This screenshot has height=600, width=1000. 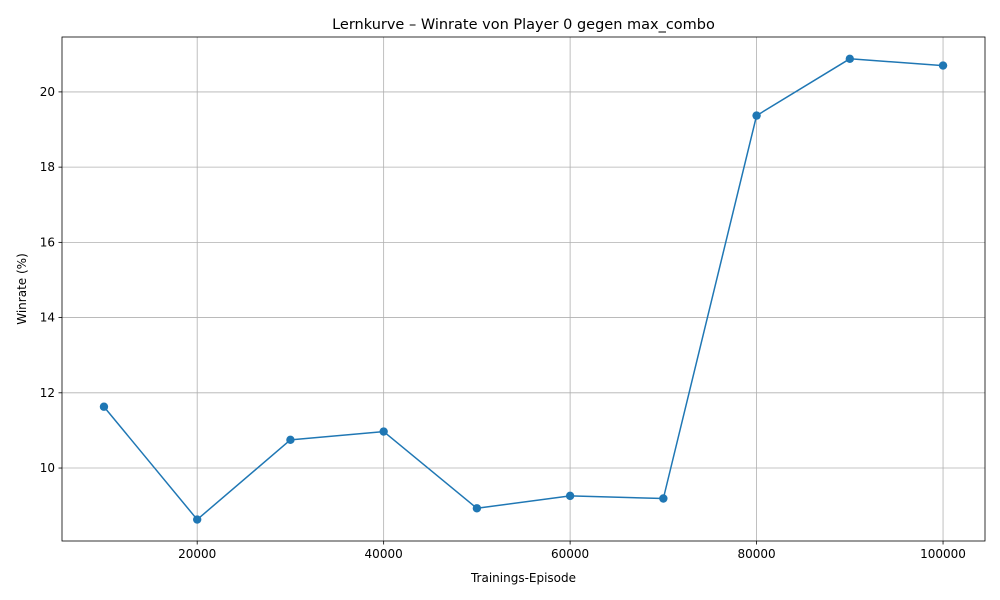 What do you see at coordinates (523, 578) in the screenshot?
I see `x-axis-label: Trainings-Episode` at bounding box center [523, 578].